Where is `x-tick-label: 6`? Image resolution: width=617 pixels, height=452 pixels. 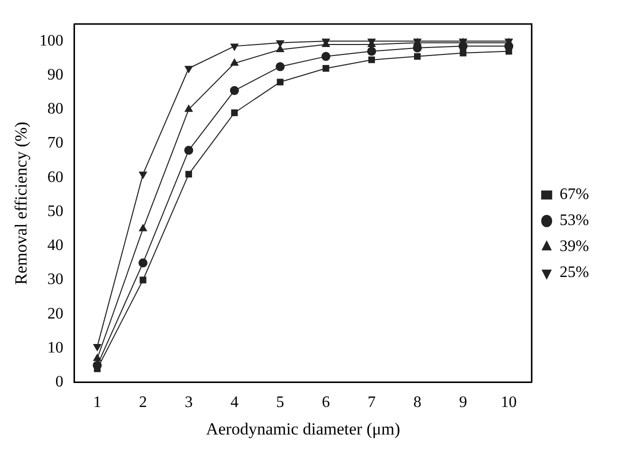 x-tick-label: 6 is located at coordinates (326, 403).